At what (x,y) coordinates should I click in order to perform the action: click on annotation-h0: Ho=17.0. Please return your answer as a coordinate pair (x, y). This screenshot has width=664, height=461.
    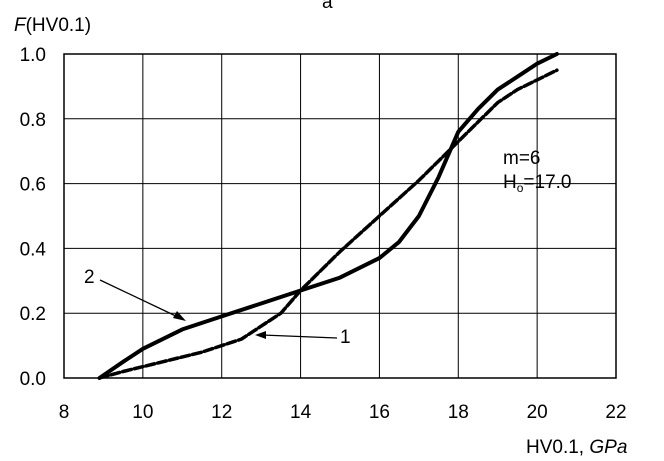
    Looking at the image, I should click on (537, 183).